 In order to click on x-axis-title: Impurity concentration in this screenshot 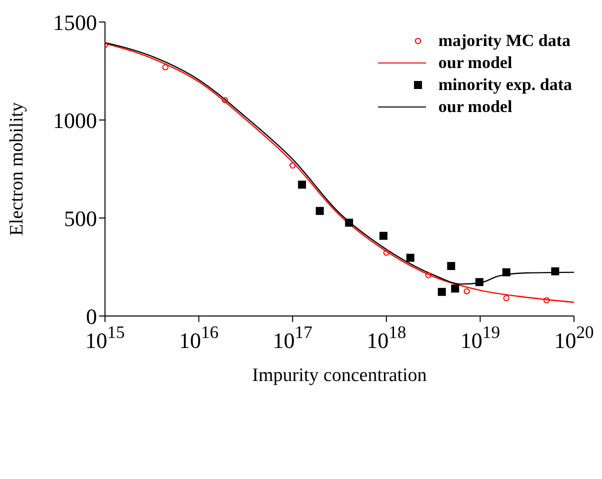, I will do `click(340, 375)`.